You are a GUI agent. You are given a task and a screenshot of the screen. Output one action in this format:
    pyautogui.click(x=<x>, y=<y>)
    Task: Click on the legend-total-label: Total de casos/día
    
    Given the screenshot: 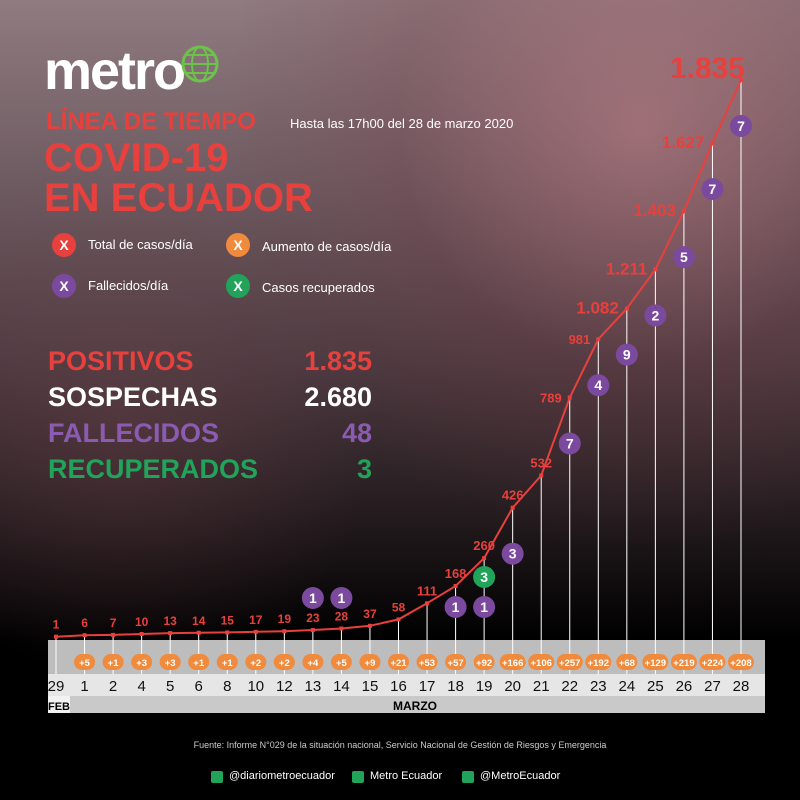 What is the action you would take?
    pyautogui.click(x=140, y=244)
    